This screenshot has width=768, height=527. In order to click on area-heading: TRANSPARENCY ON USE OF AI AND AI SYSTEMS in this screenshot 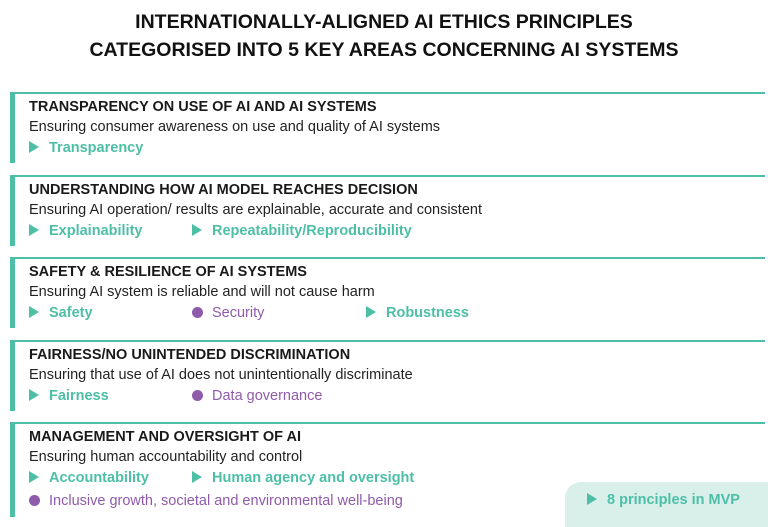, I will do `click(203, 107)`.